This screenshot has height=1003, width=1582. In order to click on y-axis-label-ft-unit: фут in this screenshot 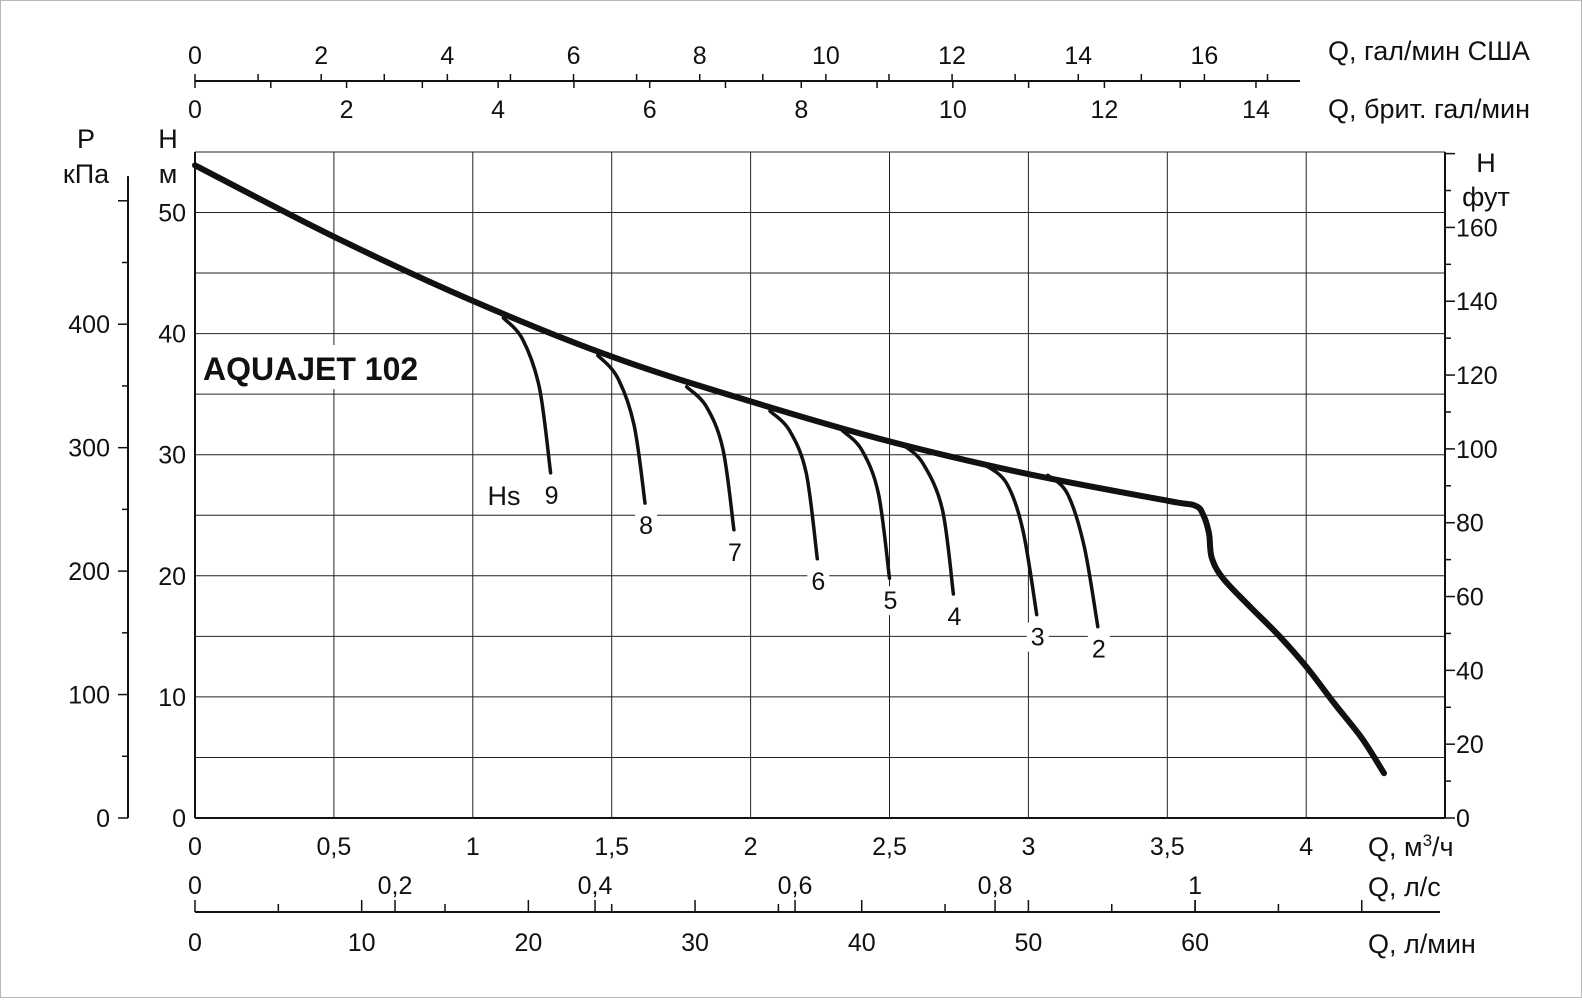, I will do `click(1486, 197)`.